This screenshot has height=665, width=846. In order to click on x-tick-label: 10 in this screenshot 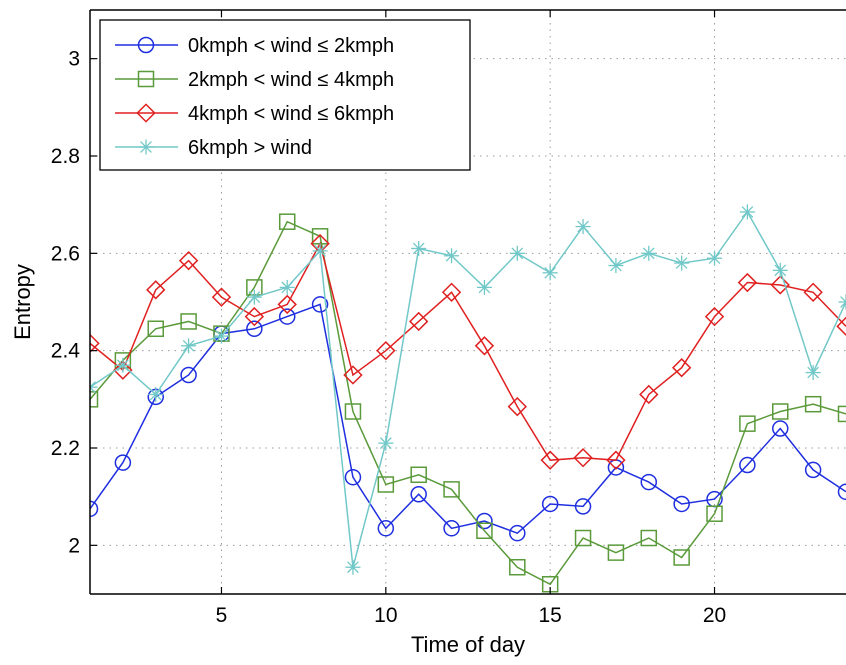, I will do `click(385, 615)`.